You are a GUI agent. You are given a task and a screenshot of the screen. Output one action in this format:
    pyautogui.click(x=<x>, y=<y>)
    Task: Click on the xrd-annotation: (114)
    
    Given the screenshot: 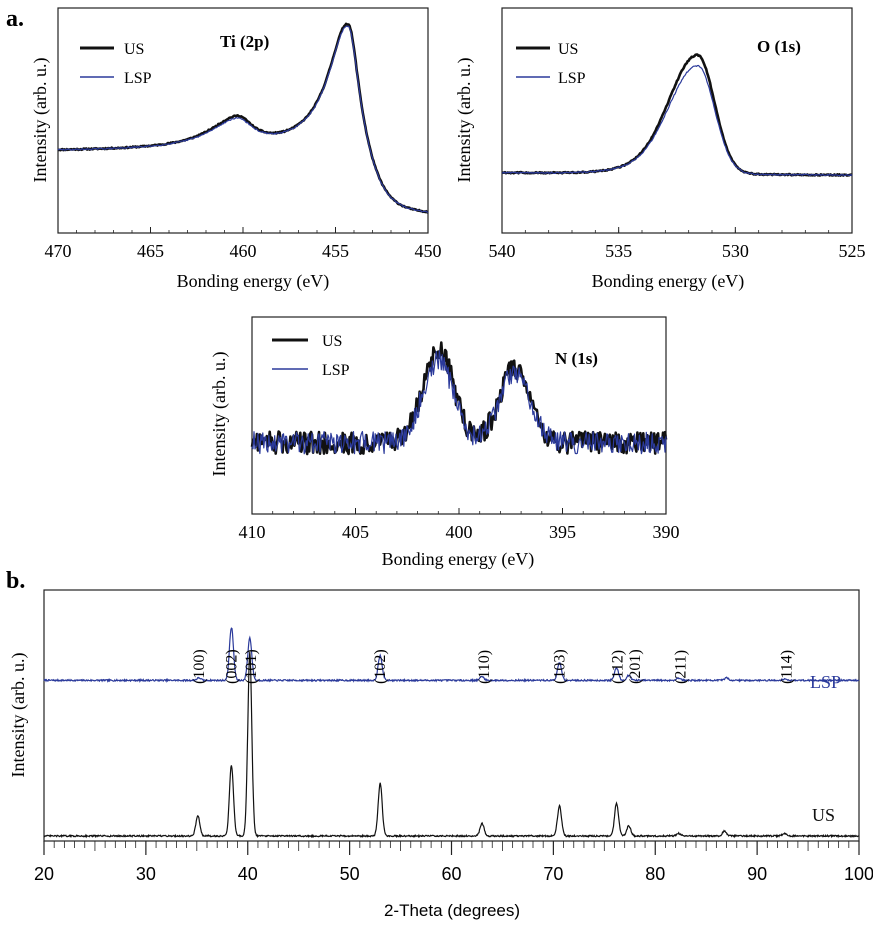 What is the action you would take?
    pyautogui.click(x=787, y=667)
    